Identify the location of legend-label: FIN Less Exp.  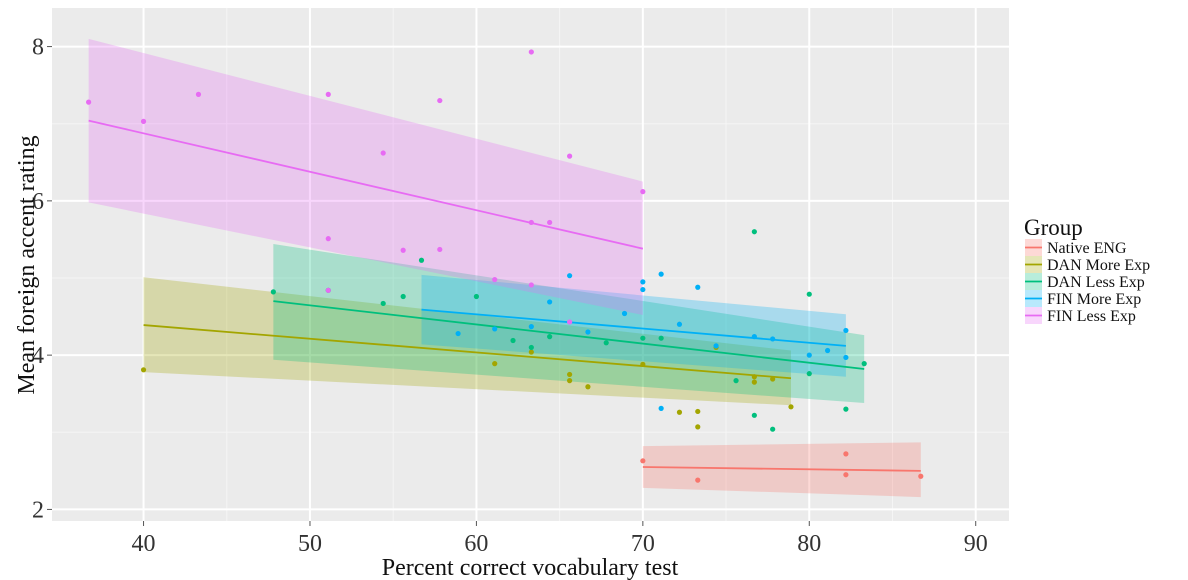
(1091, 316).